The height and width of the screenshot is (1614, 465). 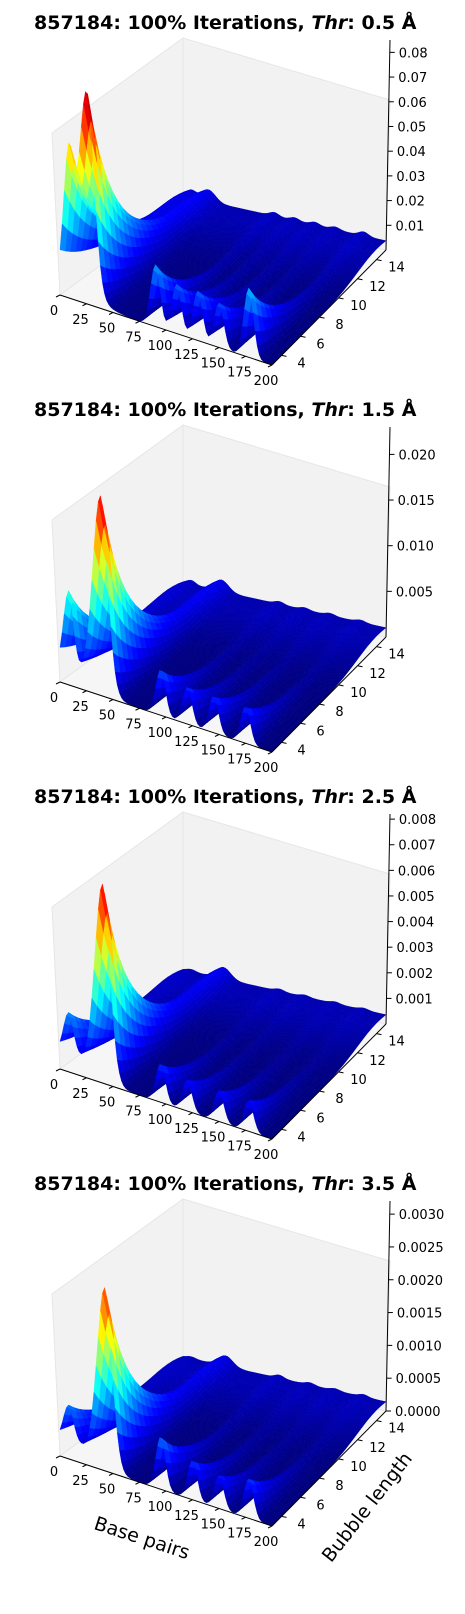 What do you see at coordinates (416, 455) in the screenshot?
I see `z-tick-label: 0.020` at bounding box center [416, 455].